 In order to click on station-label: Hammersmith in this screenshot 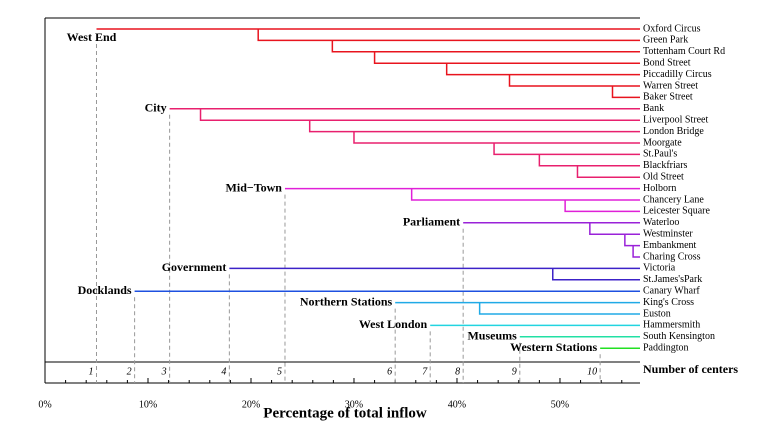, I will do `click(671, 325)`.